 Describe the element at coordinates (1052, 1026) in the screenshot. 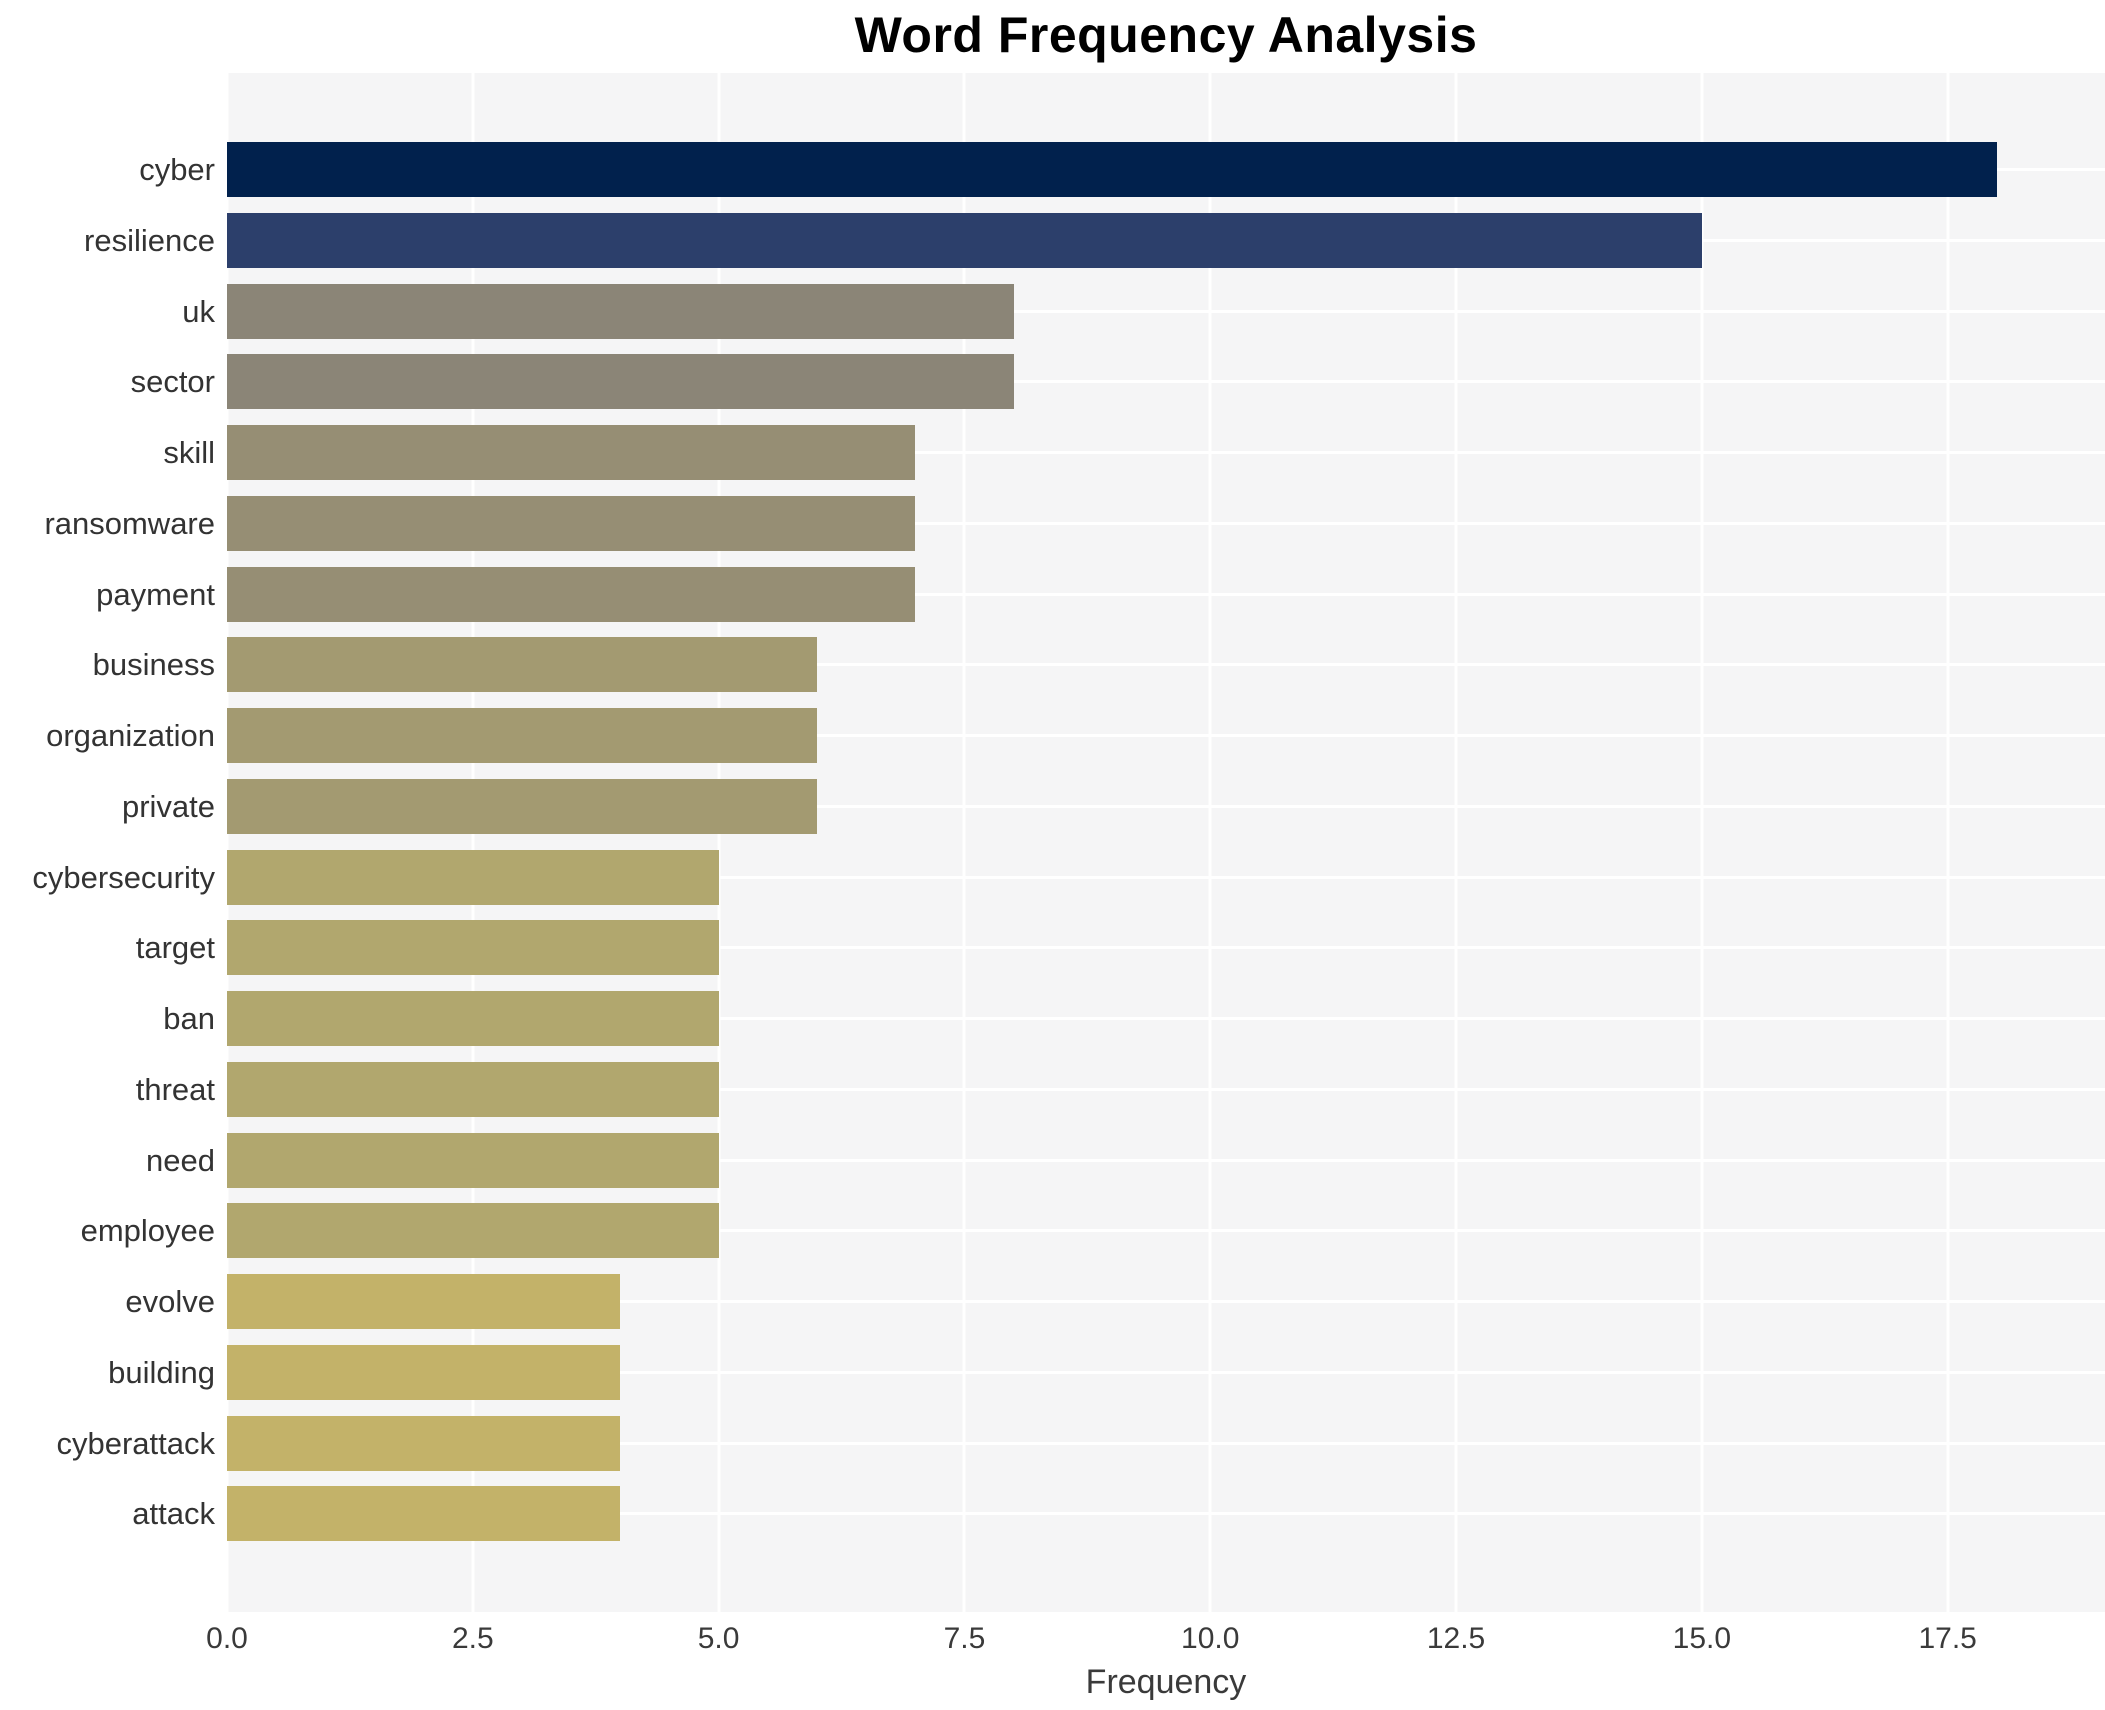

I see `bar-row: ban` at that location.